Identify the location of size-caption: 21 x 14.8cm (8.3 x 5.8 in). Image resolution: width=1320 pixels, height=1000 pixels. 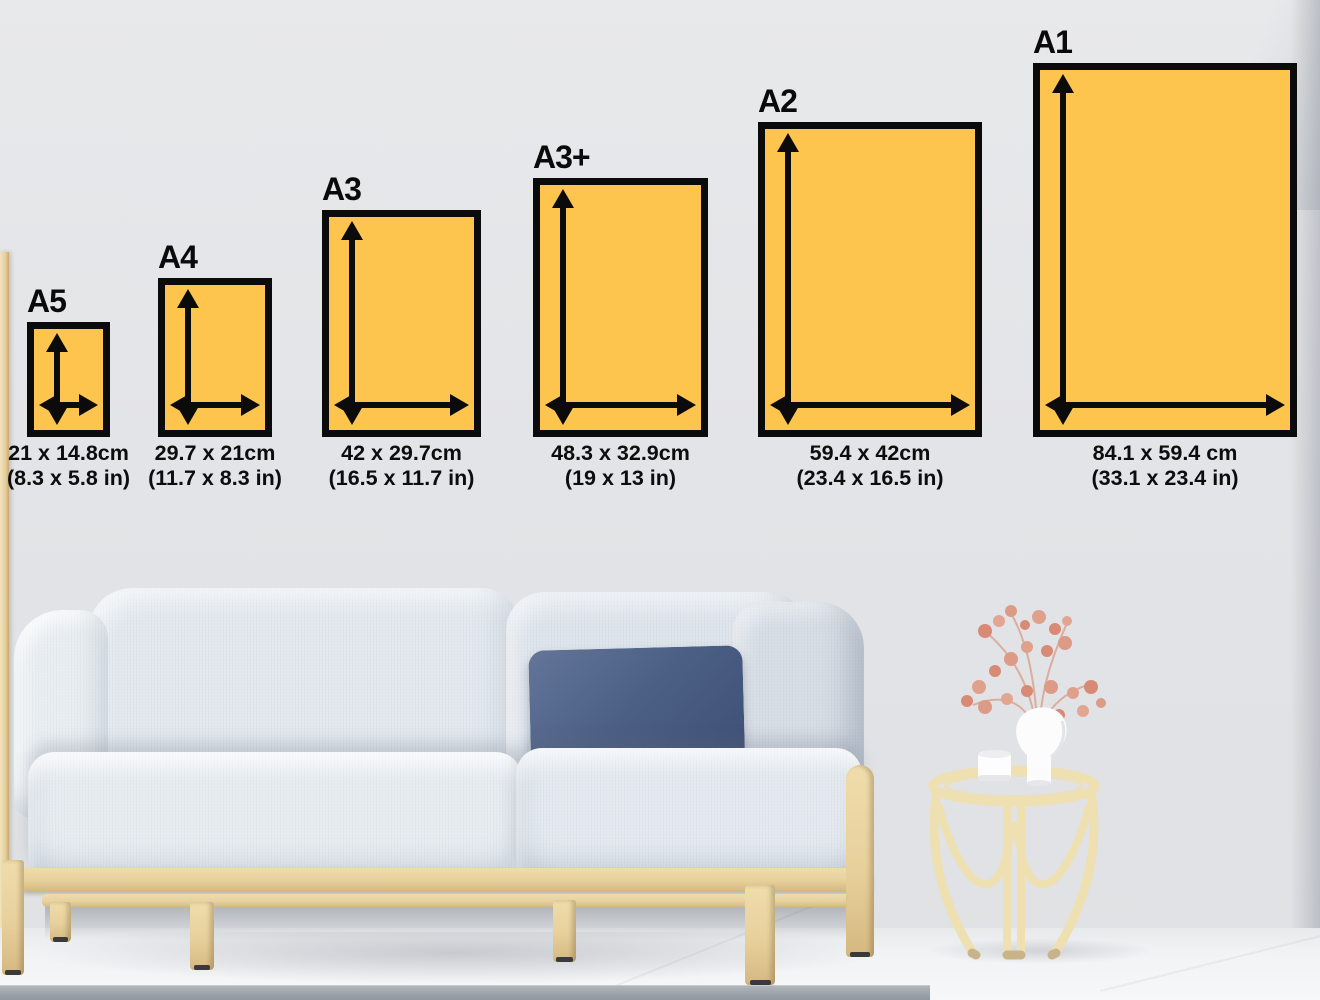
(68, 466).